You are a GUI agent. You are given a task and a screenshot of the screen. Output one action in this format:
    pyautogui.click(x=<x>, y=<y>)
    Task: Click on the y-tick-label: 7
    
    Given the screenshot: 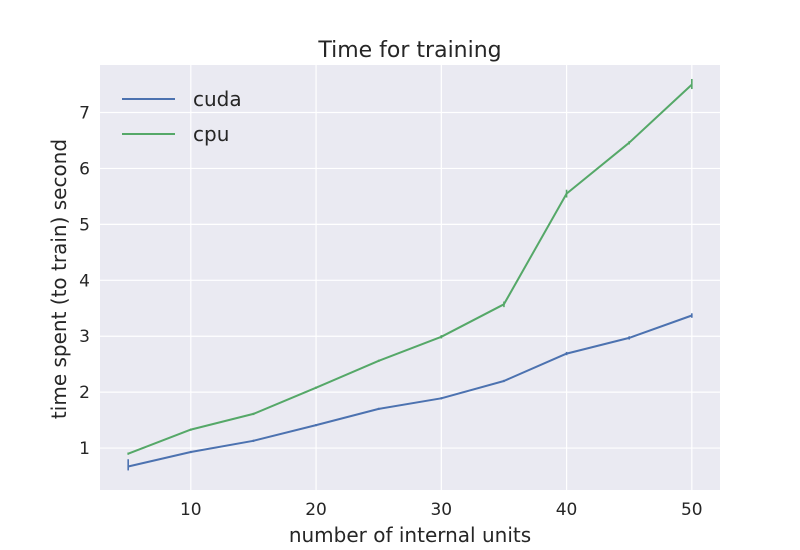 What is the action you would take?
    pyautogui.click(x=84, y=114)
    